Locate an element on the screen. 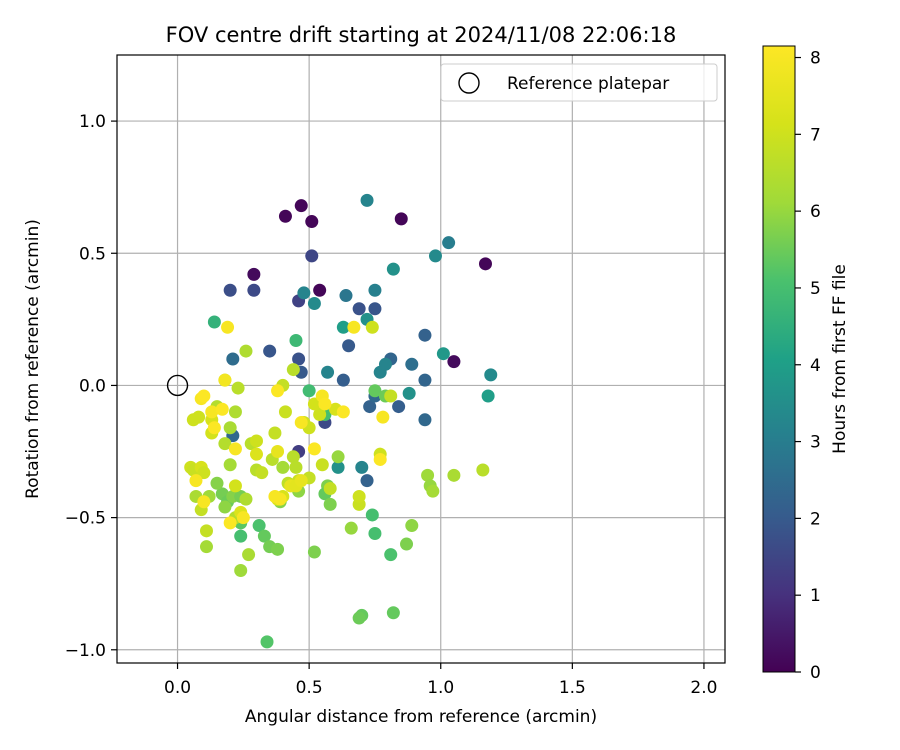  y-axis-label: Rotation from reference (arcmin) is located at coordinates (33, 359).